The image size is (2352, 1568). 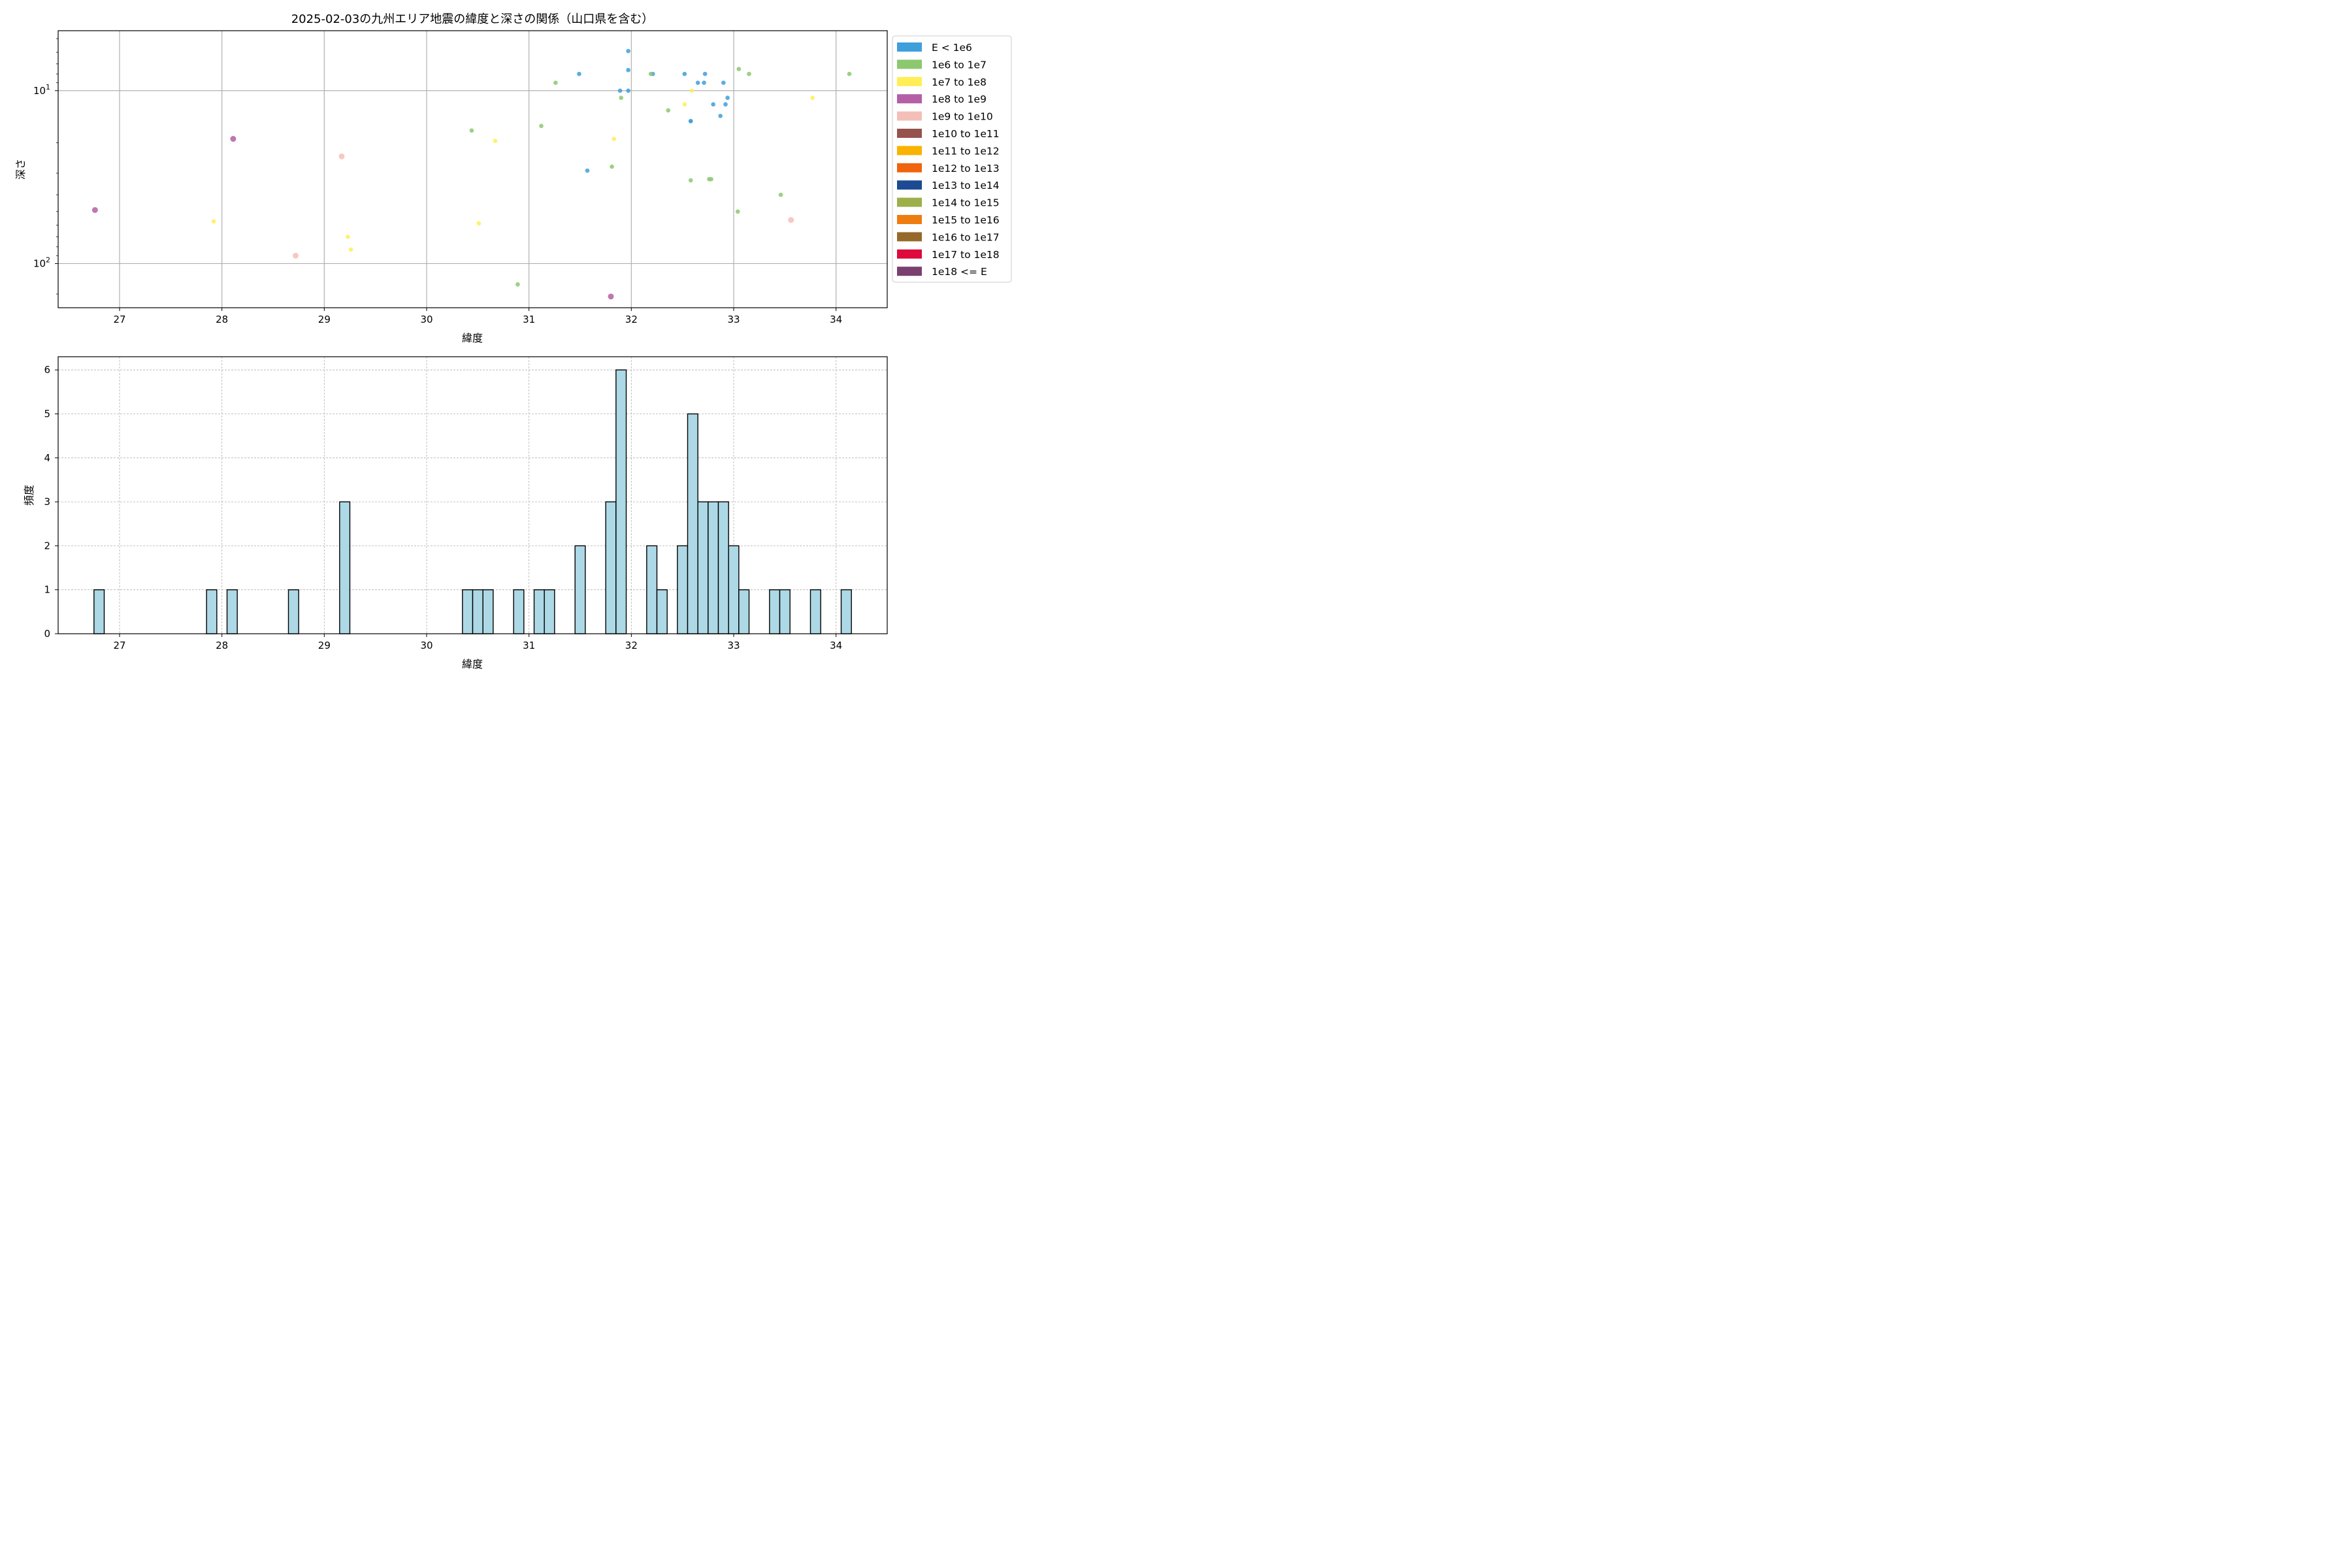 I want to click on legend-label: 1e7 to 1e8, so click(x=959, y=82).